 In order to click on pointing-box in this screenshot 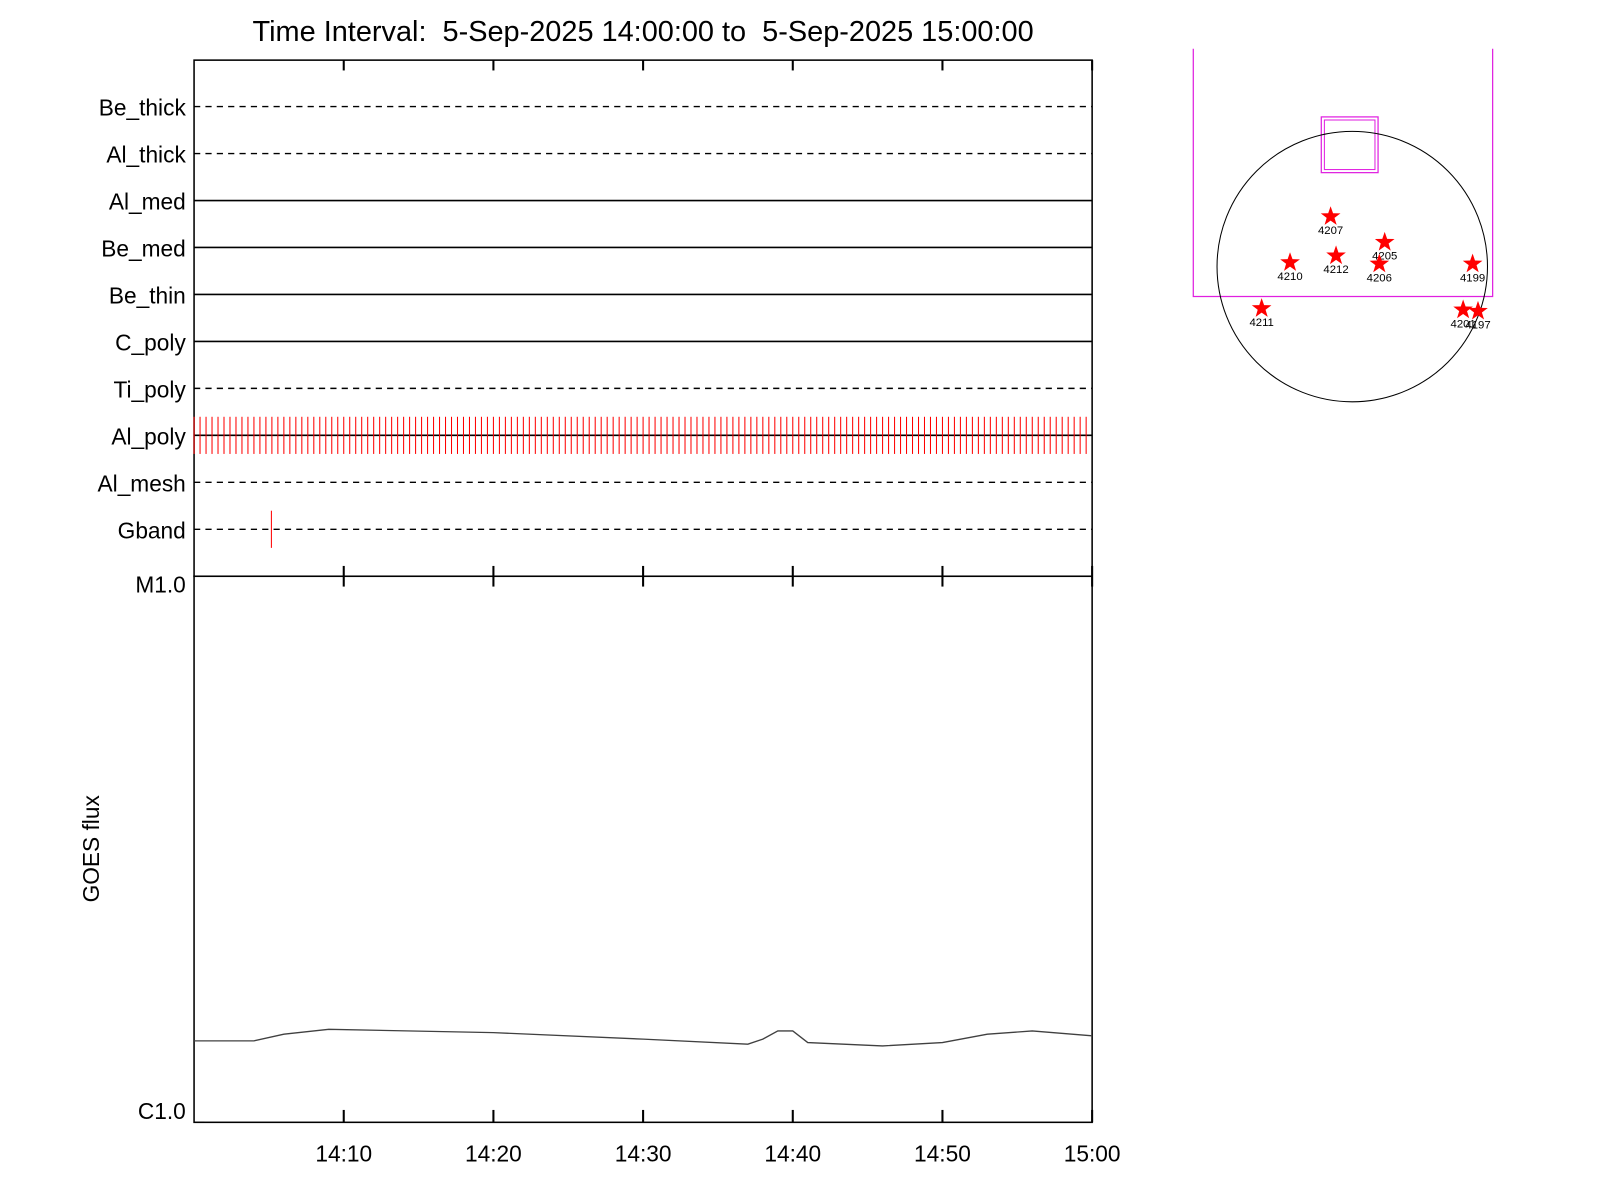, I will do `click(1349, 145)`.